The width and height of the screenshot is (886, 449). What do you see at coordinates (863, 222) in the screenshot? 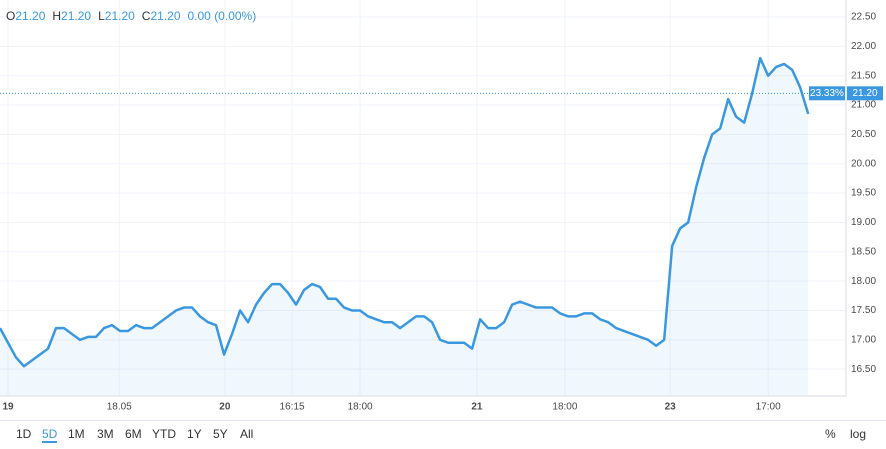
I see `y-tick-label: 19.00` at bounding box center [863, 222].